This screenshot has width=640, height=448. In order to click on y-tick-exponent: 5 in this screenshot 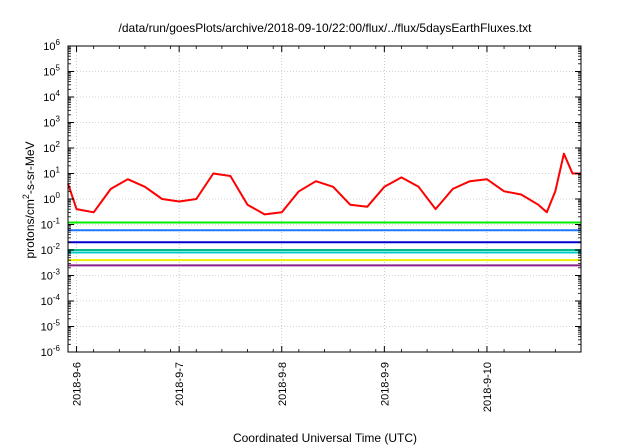, I will do `click(58, 68)`.